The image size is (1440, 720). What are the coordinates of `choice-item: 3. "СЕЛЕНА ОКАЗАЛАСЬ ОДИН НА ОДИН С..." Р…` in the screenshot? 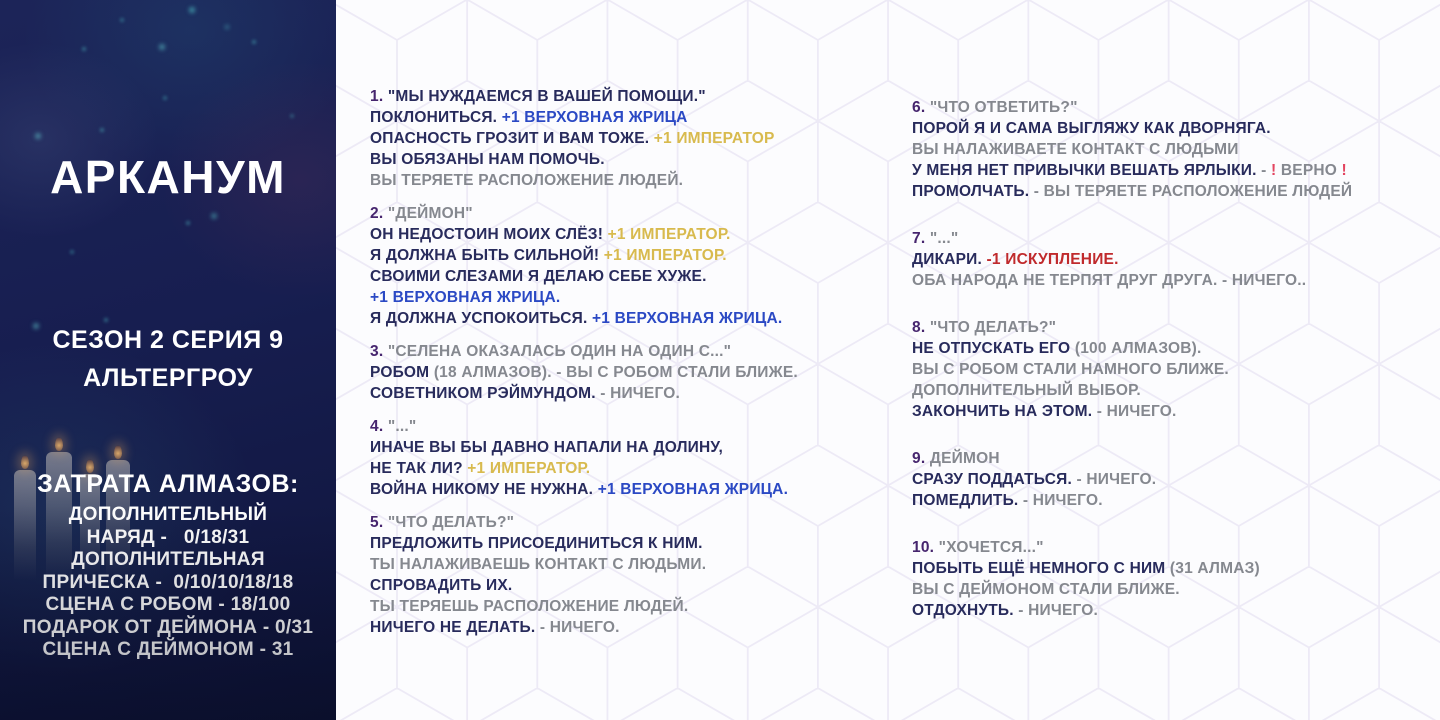 It's located at (584, 372).